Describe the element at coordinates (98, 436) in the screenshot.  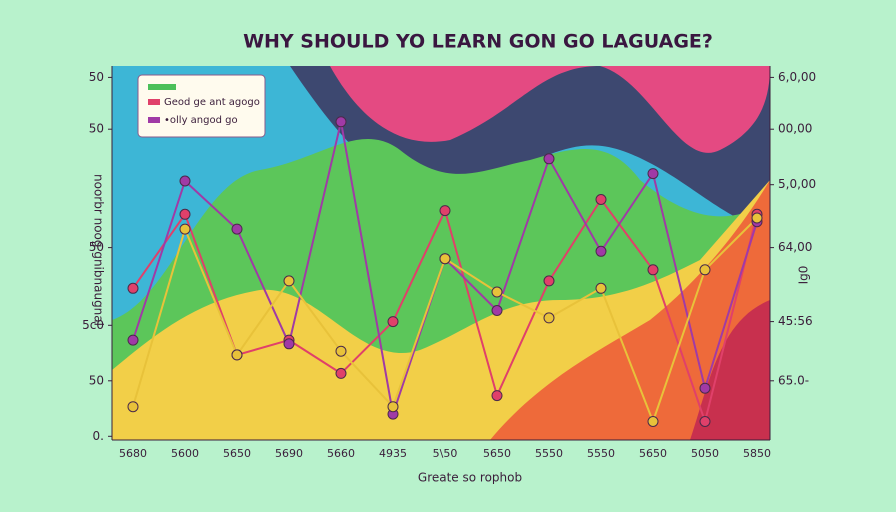
I see `y-tick-label: 0.` at that location.